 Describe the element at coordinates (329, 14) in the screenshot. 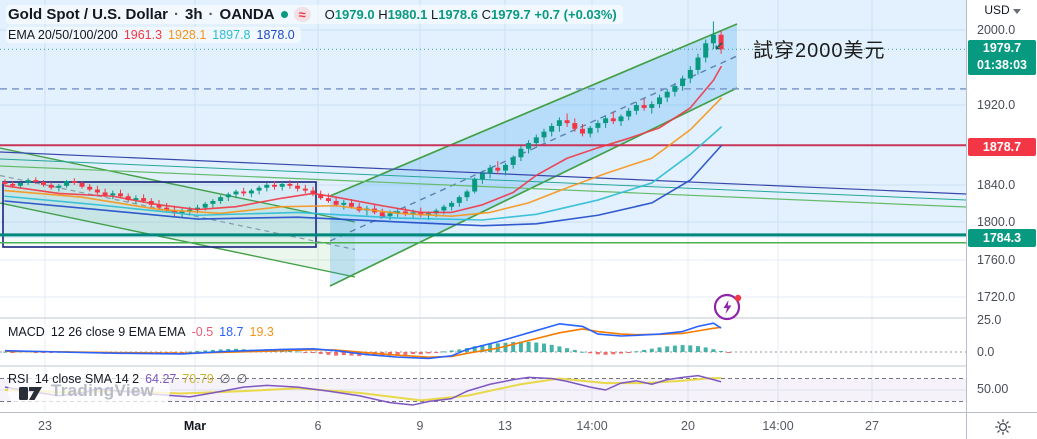

I see `open-label: O` at that location.